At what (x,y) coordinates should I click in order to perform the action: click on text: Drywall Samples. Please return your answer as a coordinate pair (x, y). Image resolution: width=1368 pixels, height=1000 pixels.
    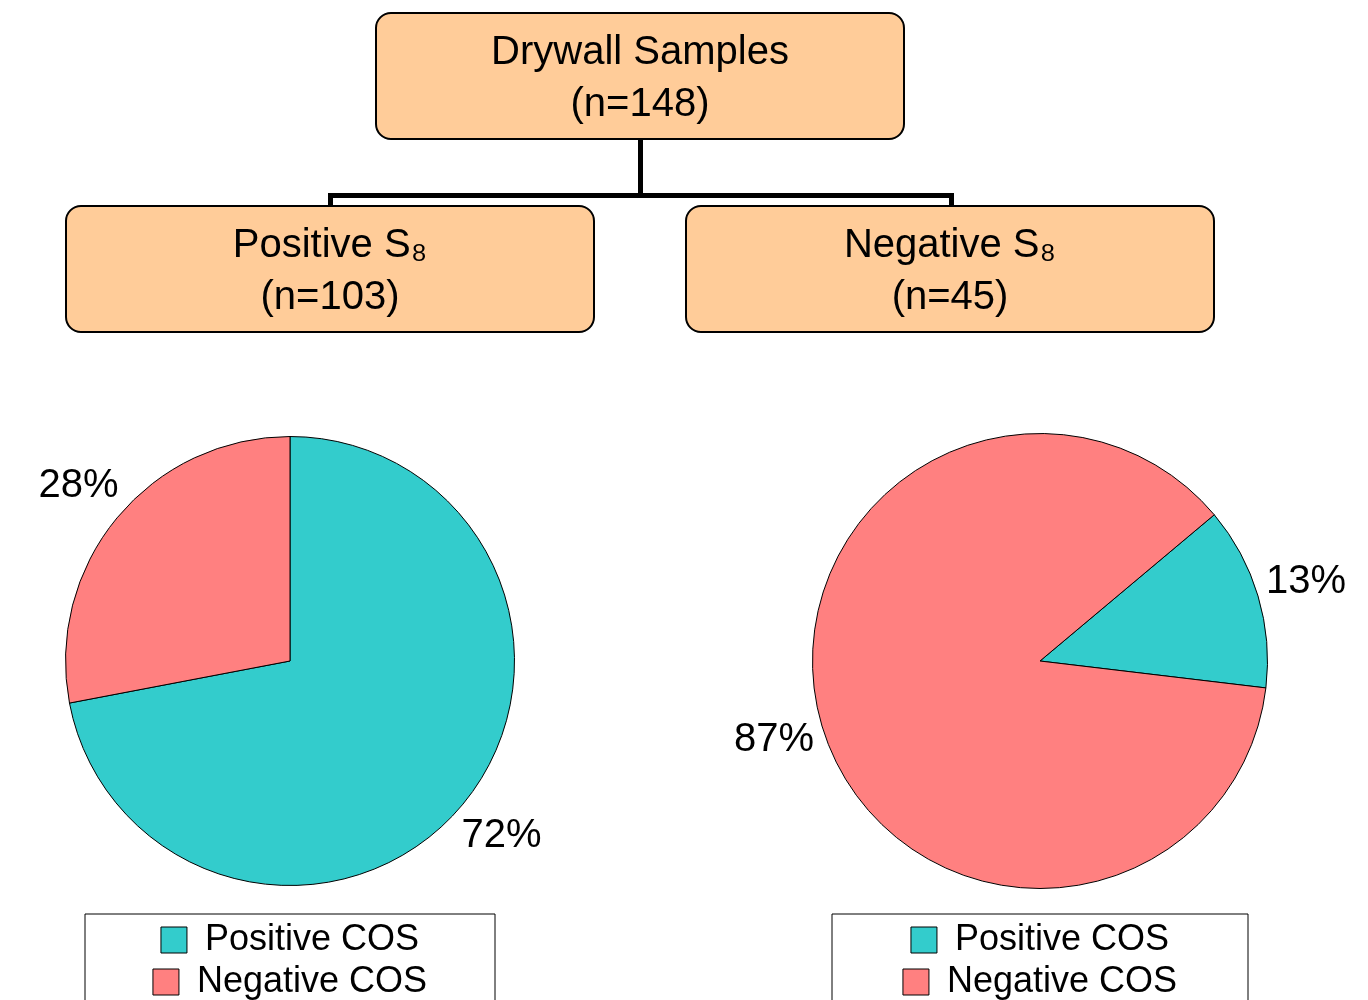
    Looking at the image, I should click on (640, 50).